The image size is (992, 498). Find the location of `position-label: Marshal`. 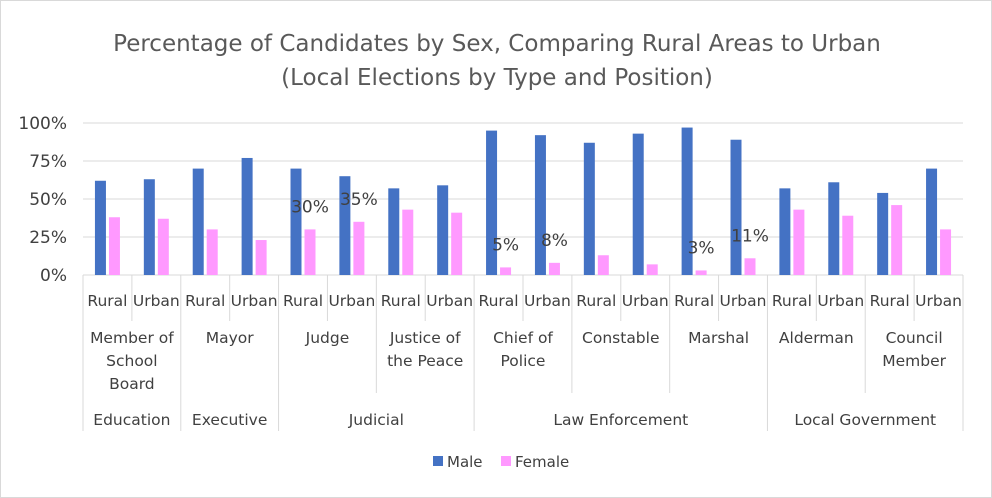

position-label: Marshal is located at coordinates (718, 338).